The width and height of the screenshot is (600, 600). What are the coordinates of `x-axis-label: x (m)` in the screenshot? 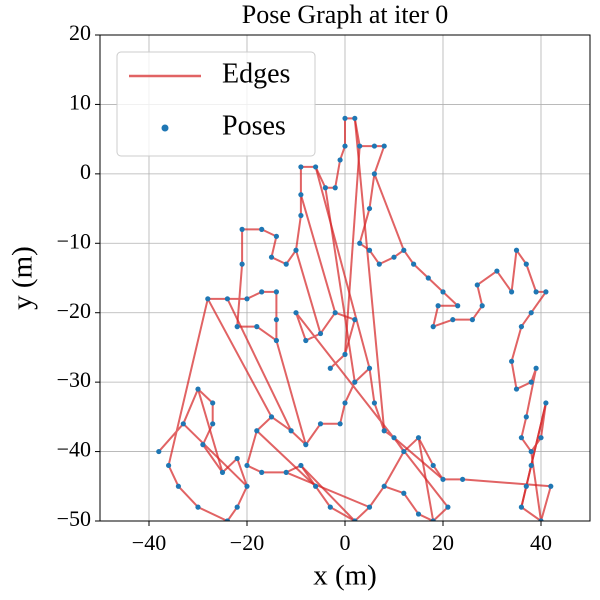 It's located at (345, 576).